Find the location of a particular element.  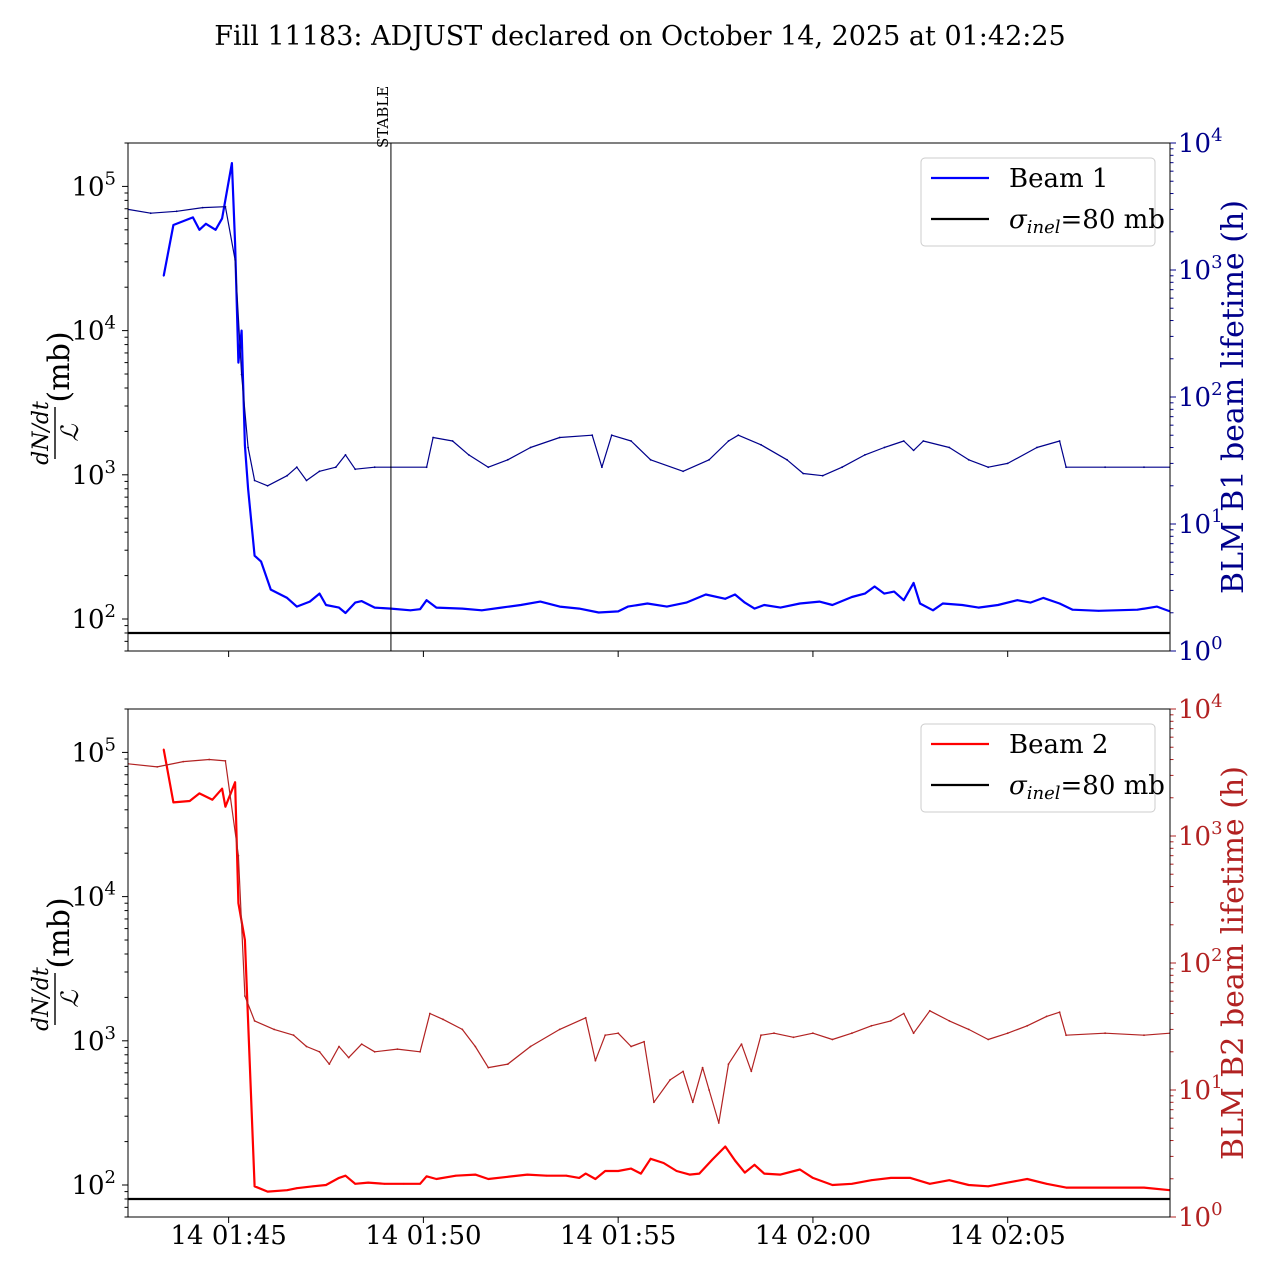

y-left-tick-label: 10⁴ is located at coordinates (93, 330).